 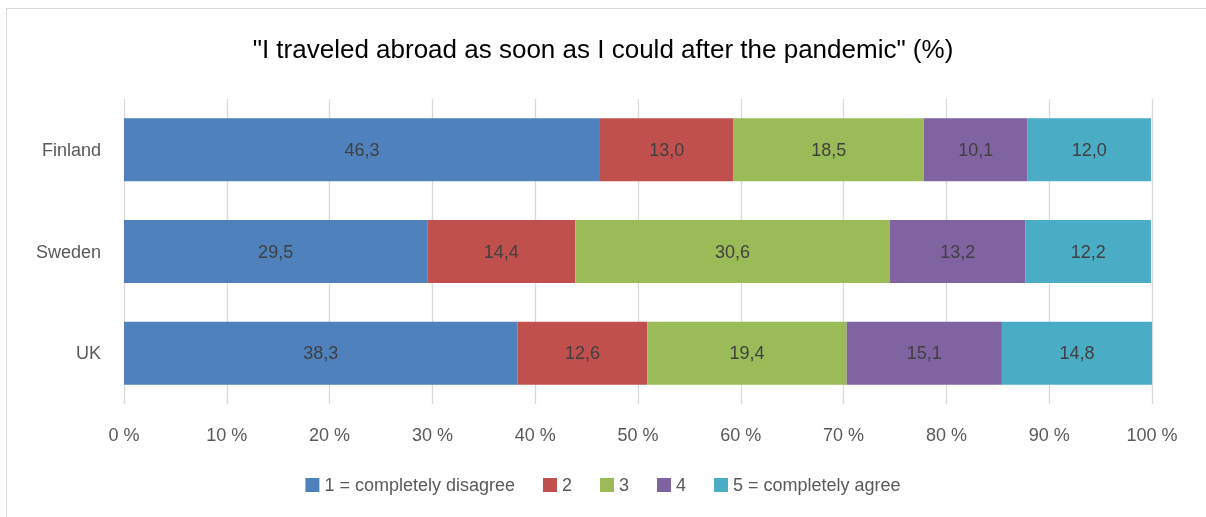 I want to click on legend-label: 1 = completely disagree, so click(x=419, y=485).